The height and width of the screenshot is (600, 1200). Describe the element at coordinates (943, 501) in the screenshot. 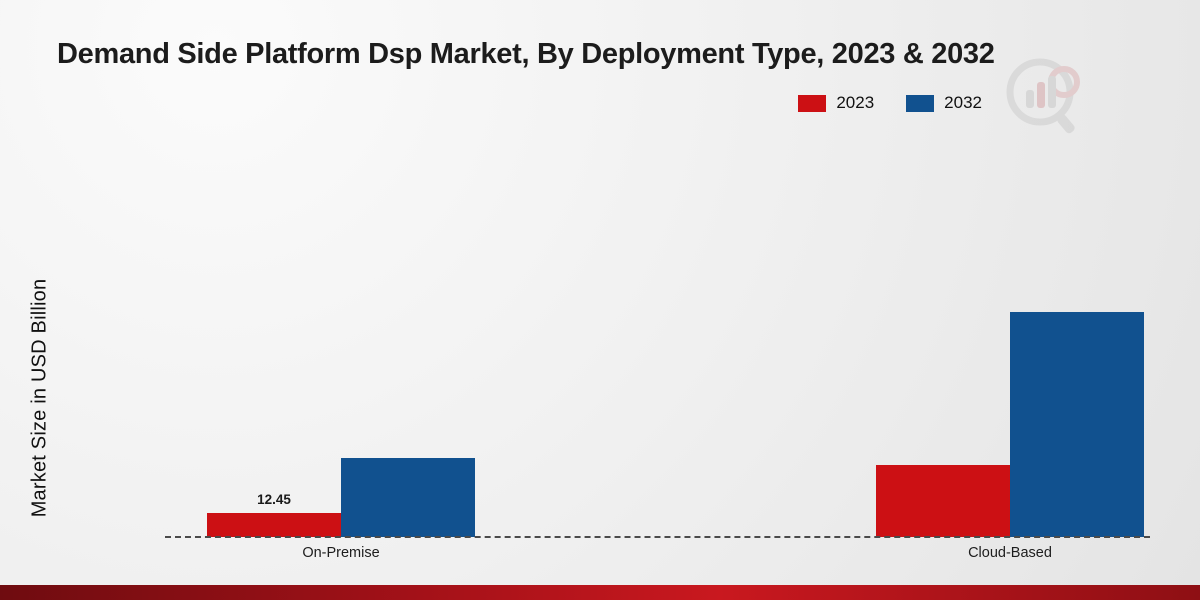

I see `bar-2023-cloud-based` at that location.